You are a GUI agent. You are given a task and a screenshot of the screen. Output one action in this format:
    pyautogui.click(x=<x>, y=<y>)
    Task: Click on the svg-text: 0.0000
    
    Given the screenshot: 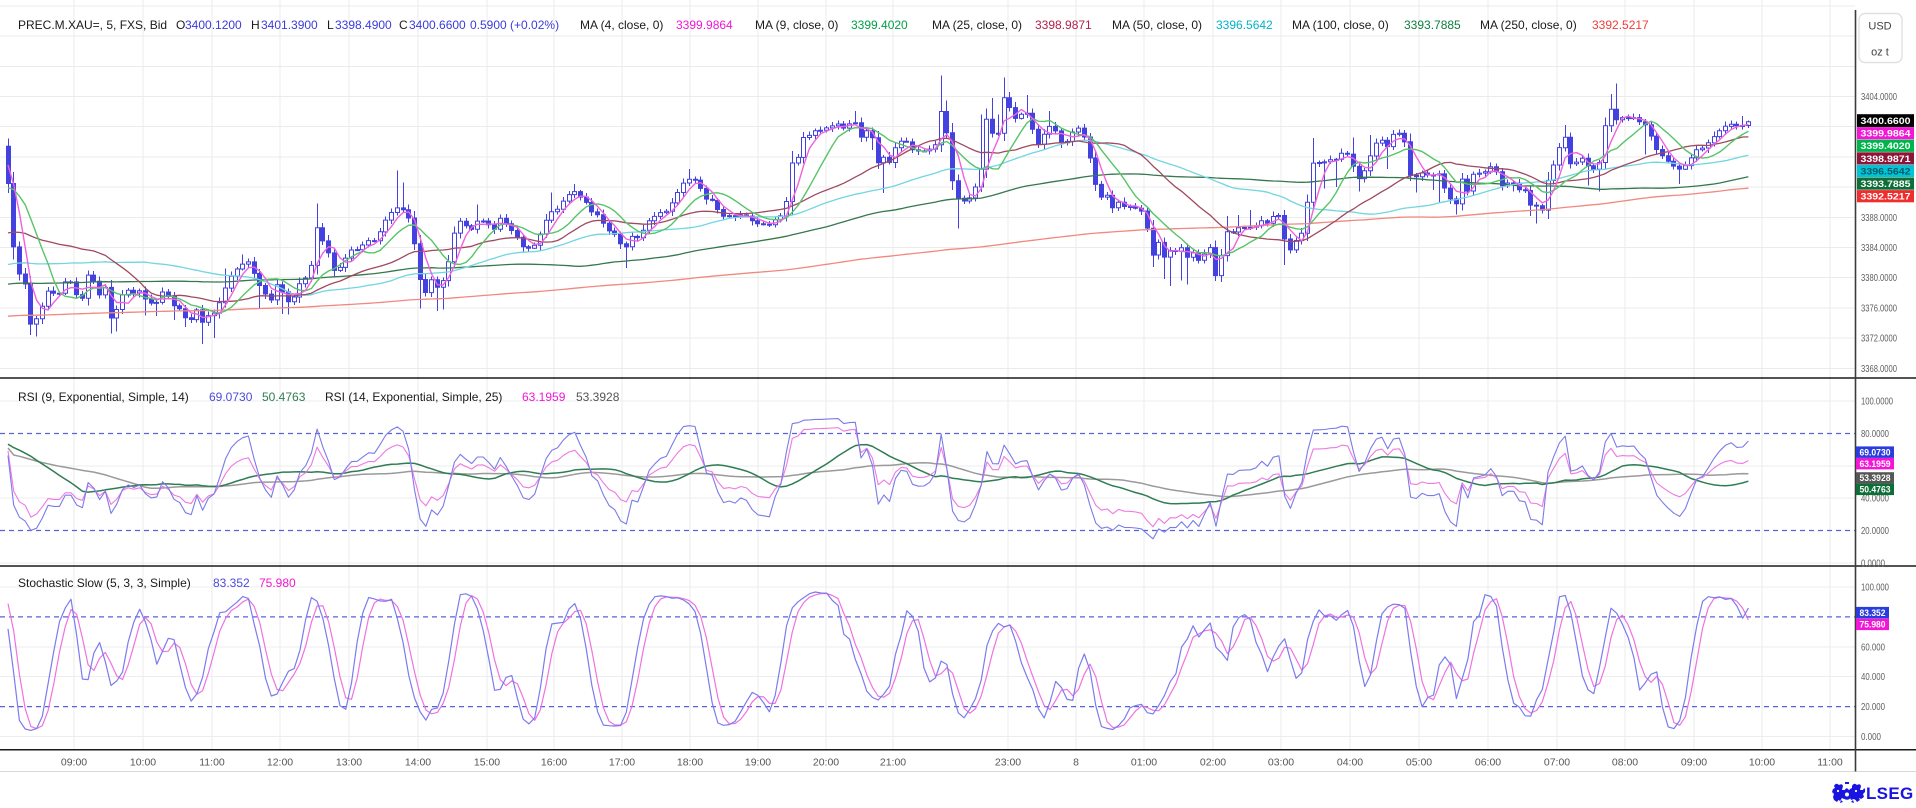 What is the action you would take?
    pyautogui.click(x=1873, y=563)
    